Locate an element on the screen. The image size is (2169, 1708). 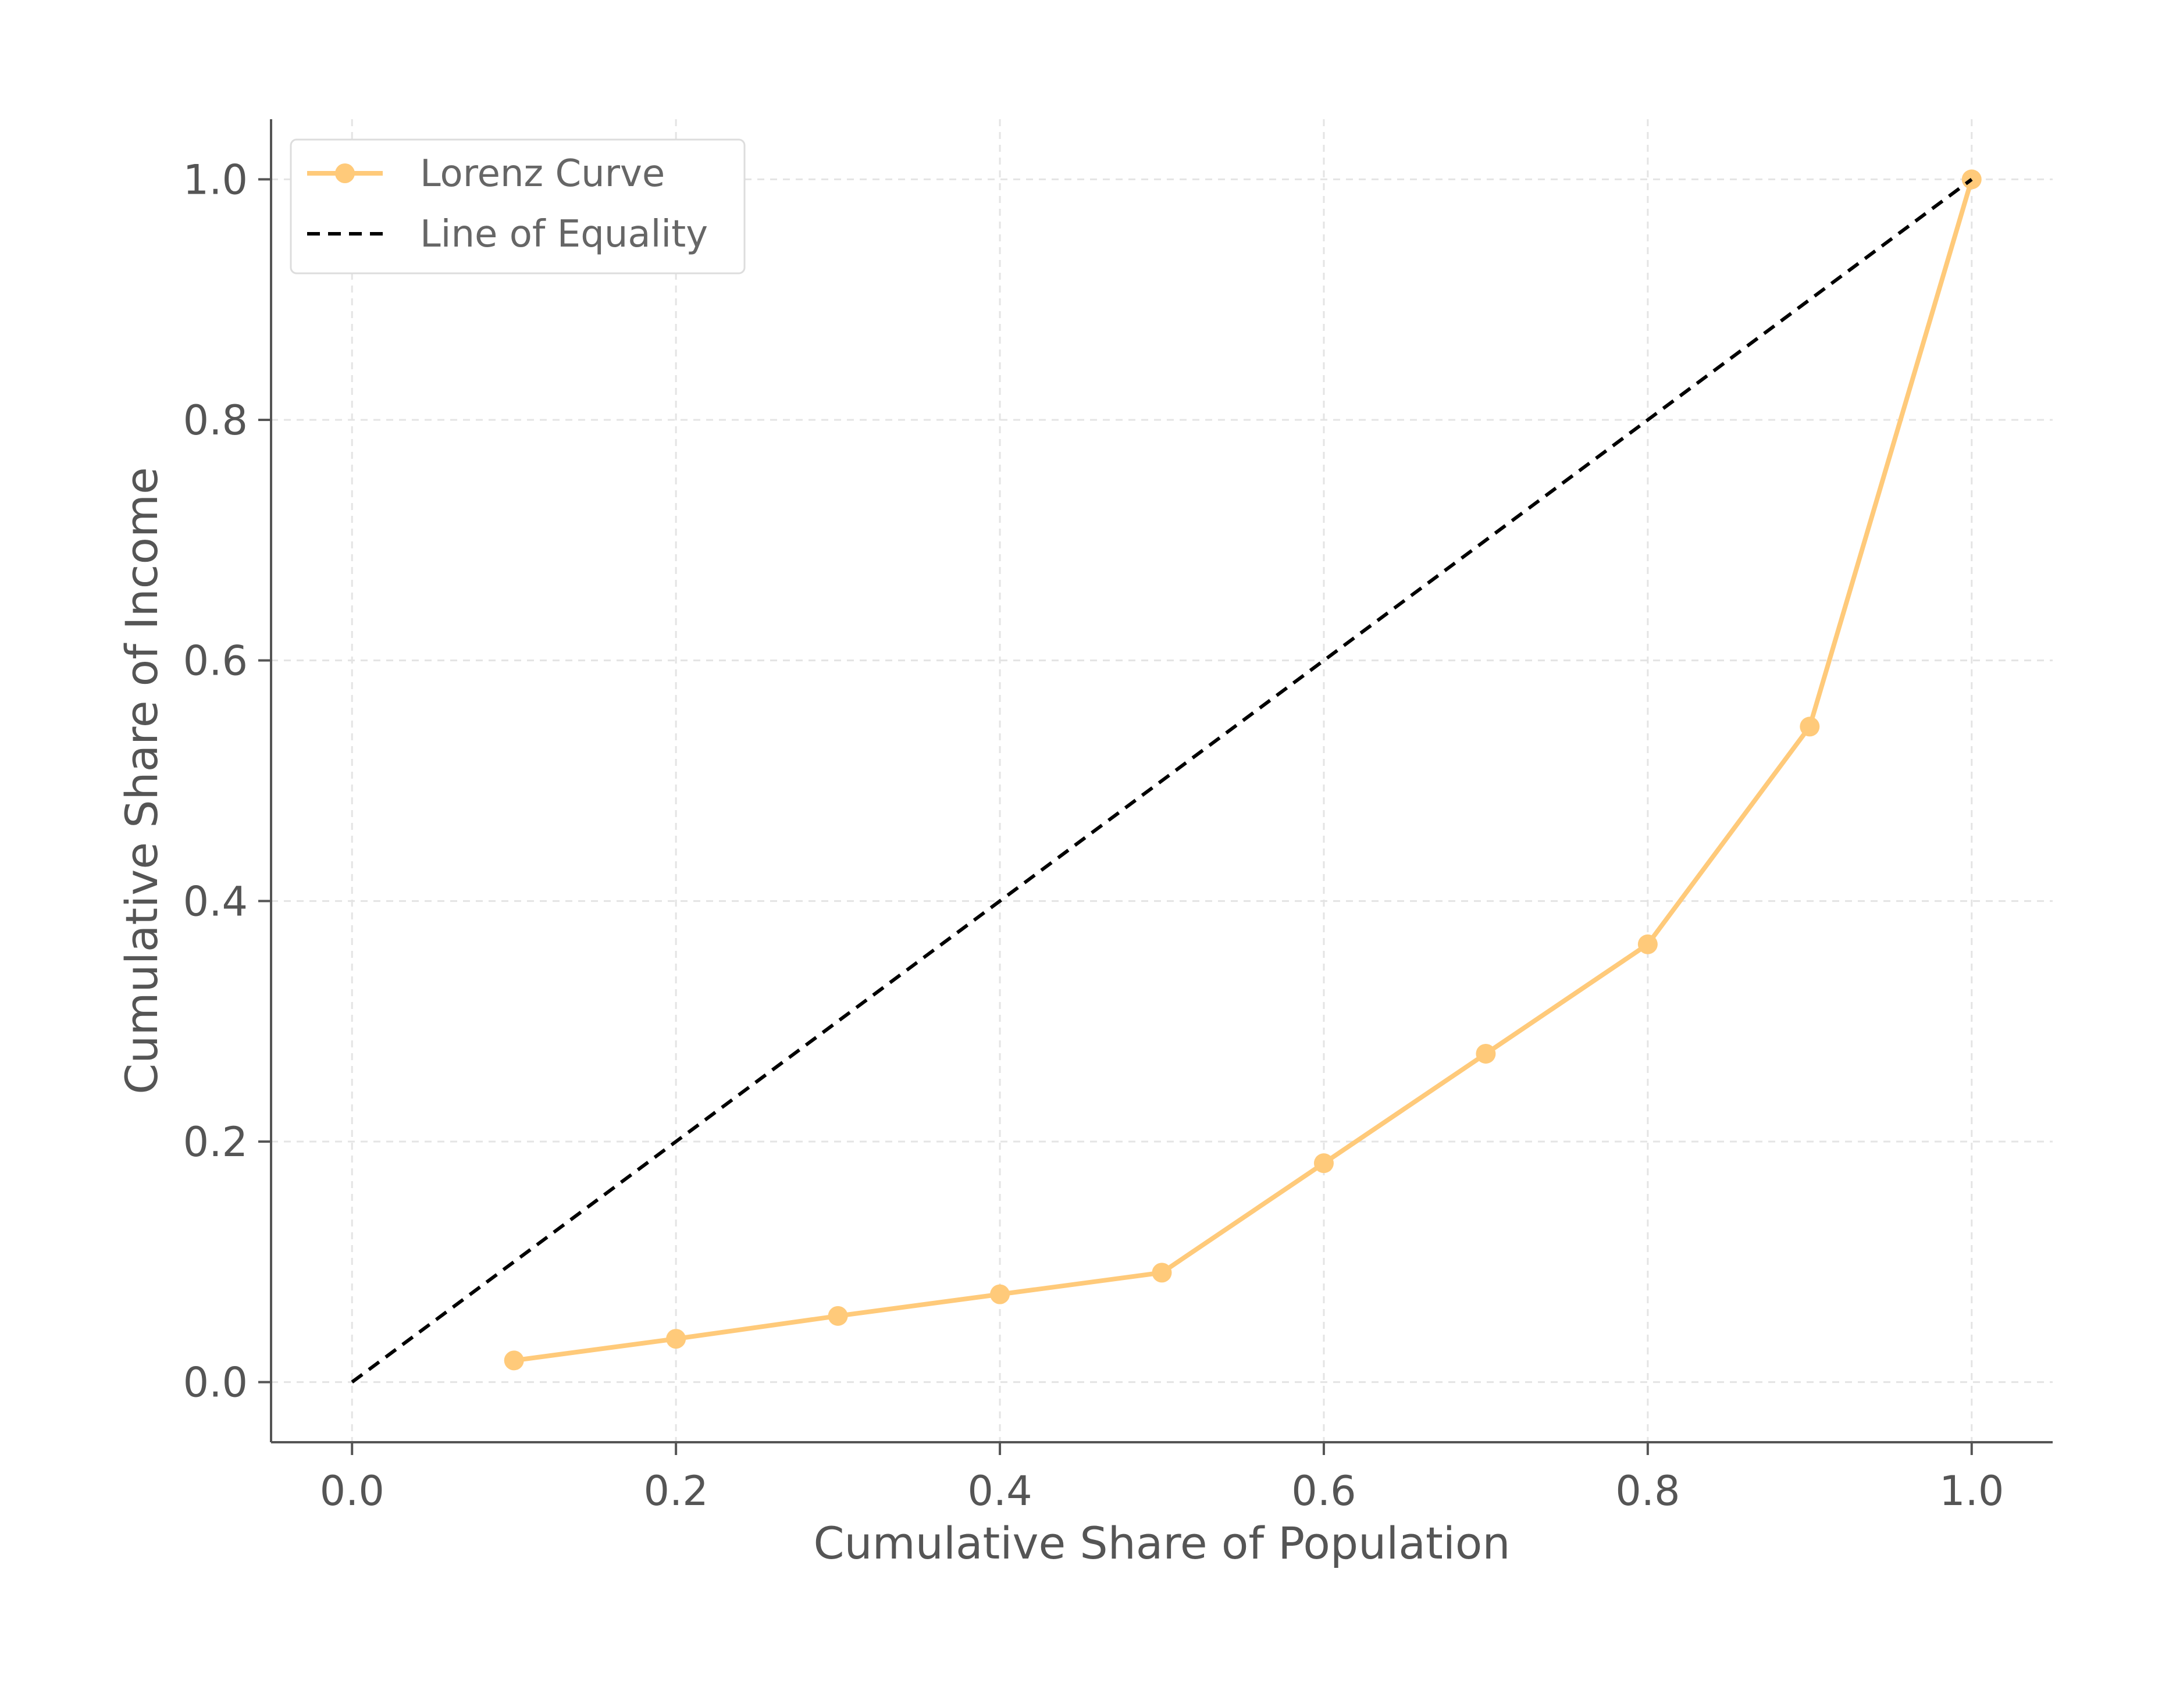
legend-box is located at coordinates (518, 206).